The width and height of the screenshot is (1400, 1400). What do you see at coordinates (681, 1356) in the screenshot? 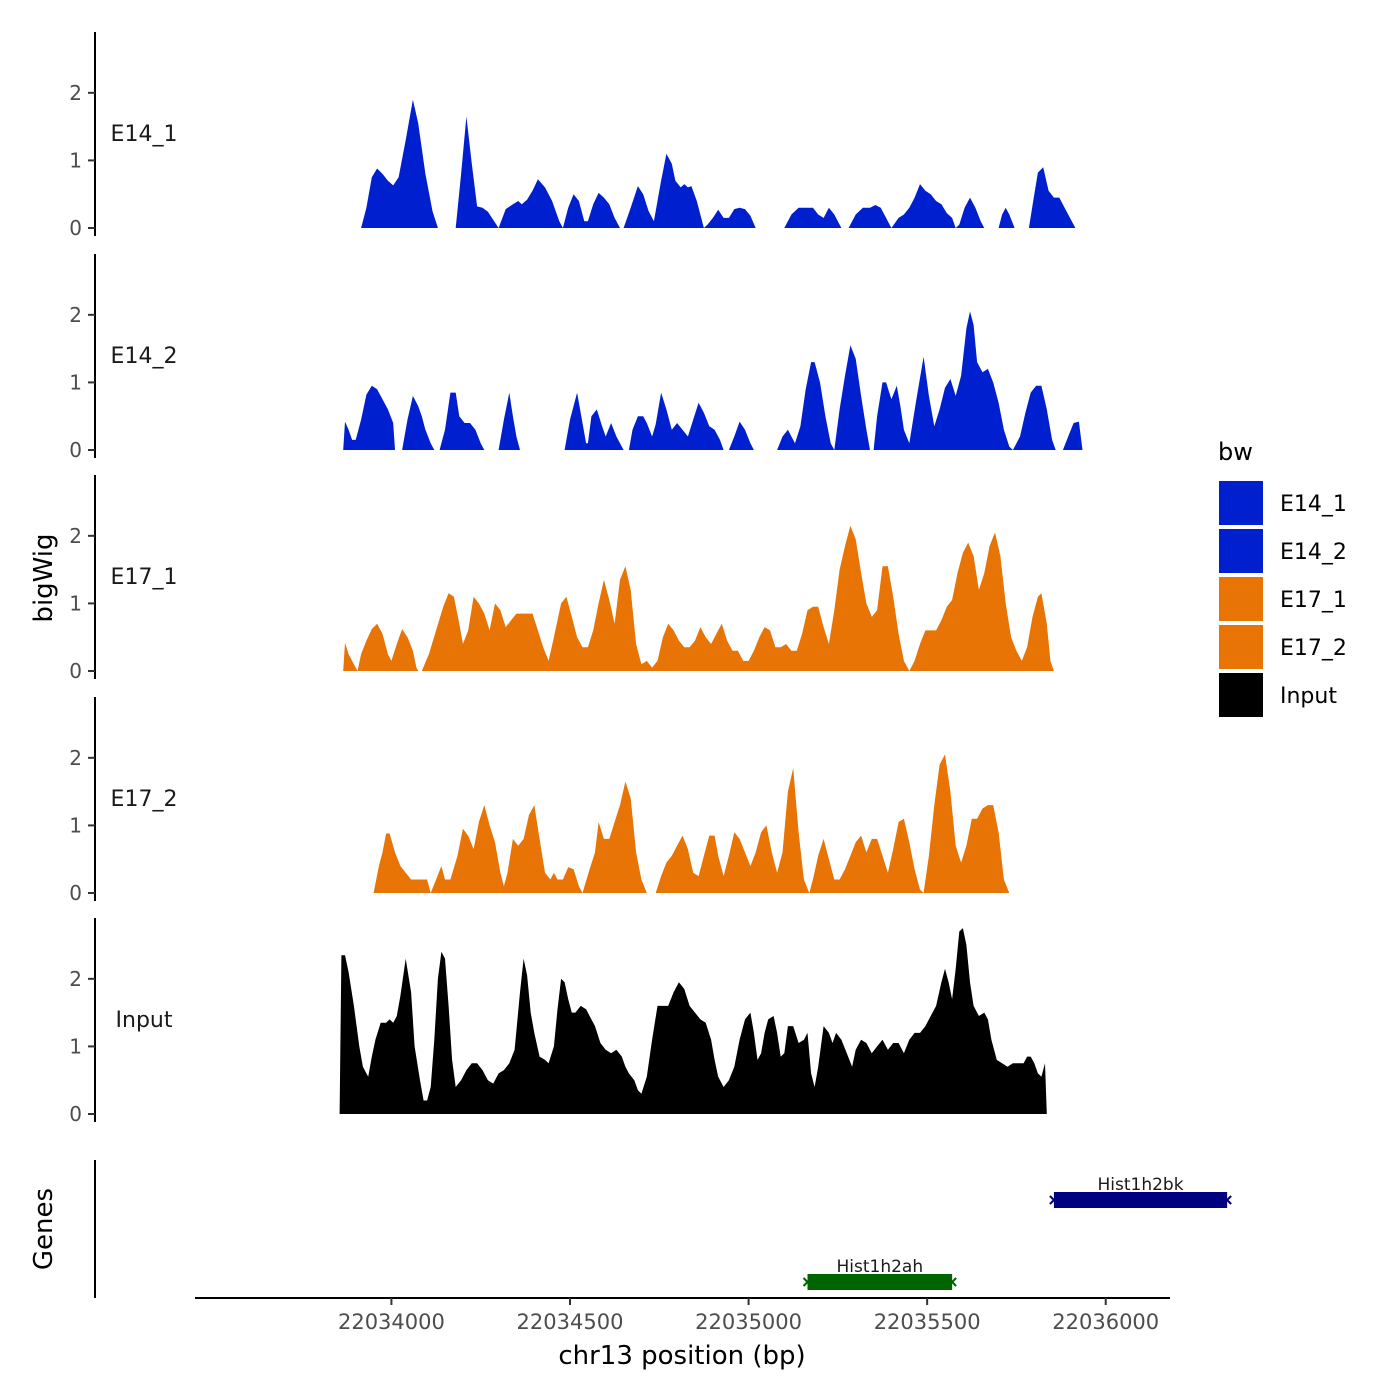
I see `x-axis-title: chr13 position (bp)` at bounding box center [681, 1356].